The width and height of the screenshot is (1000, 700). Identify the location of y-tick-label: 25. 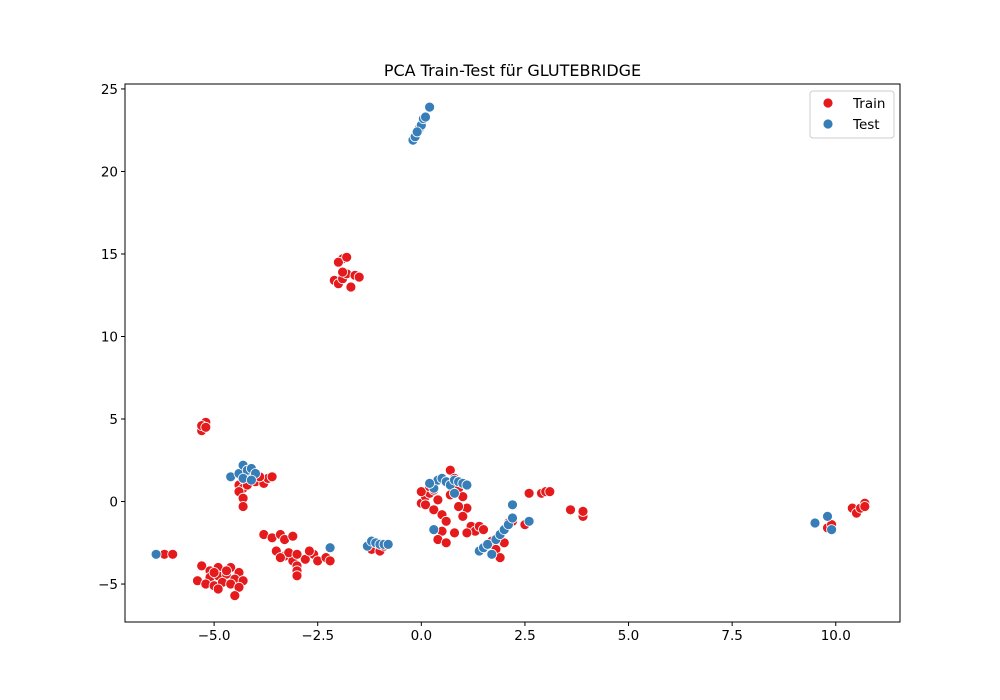
(109, 90).